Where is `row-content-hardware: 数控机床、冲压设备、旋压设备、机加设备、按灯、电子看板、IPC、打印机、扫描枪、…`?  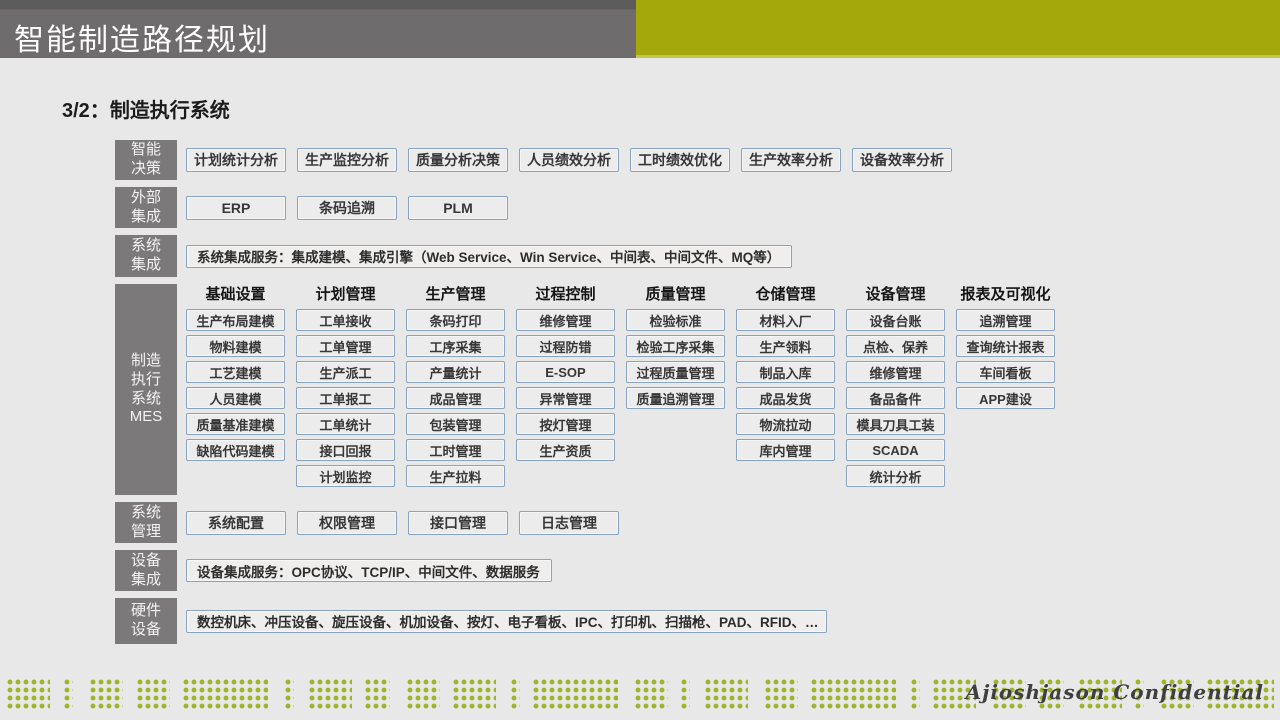 row-content-hardware: 数控机床、冲压设备、旋压设备、机加设备、按灯、电子看板、IPC、打印机、扫描枪、… is located at coordinates (725, 621).